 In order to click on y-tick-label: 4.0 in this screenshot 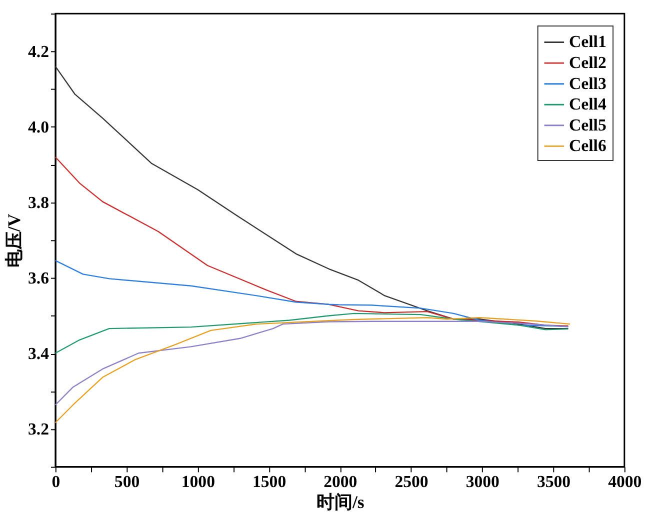, I will do `click(38, 126)`.